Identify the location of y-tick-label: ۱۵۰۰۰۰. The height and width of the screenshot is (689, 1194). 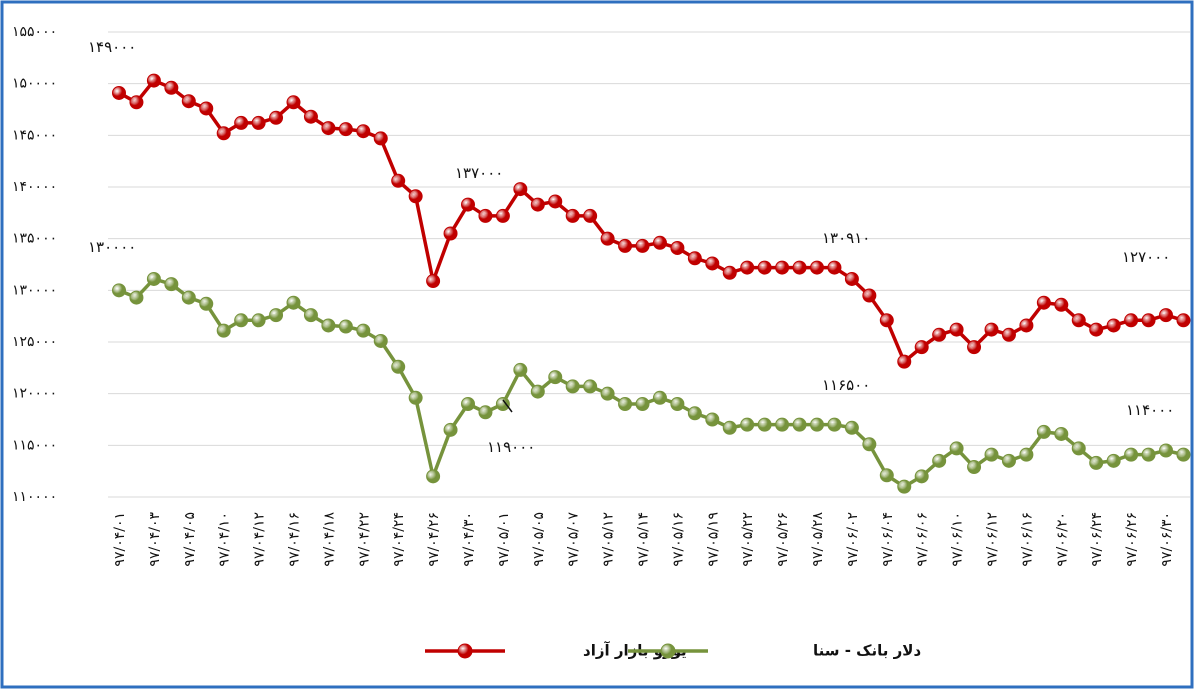
(34, 84).